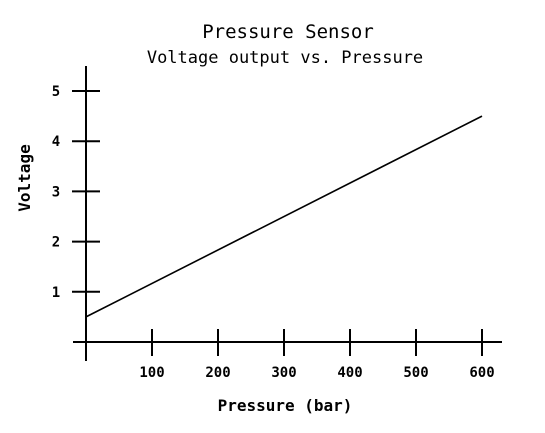 Image resolution: width=545 pixels, height=433 pixels. What do you see at coordinates (56, 192) in the screenshot?
I see `y-tick-label-3: 3` at bounding box center [56, 192].